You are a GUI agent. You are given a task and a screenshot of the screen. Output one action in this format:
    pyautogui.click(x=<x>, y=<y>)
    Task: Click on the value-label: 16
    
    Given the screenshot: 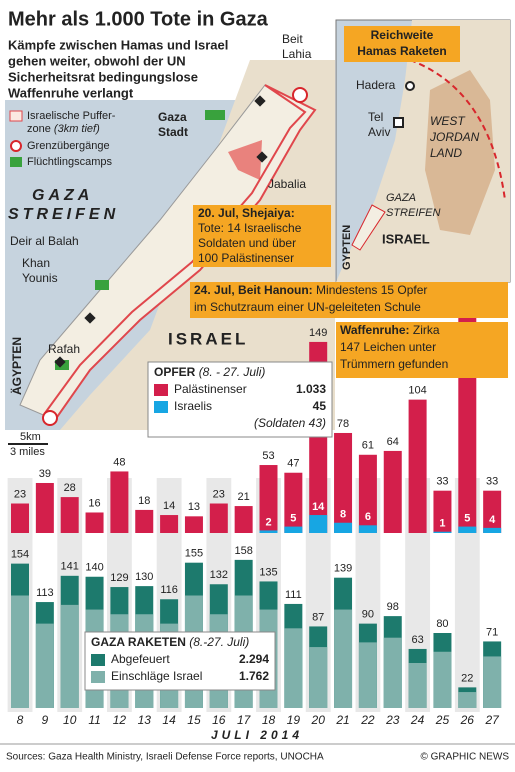 What is the action you would take?
    pyautogui.click(x=94, y=503)
    